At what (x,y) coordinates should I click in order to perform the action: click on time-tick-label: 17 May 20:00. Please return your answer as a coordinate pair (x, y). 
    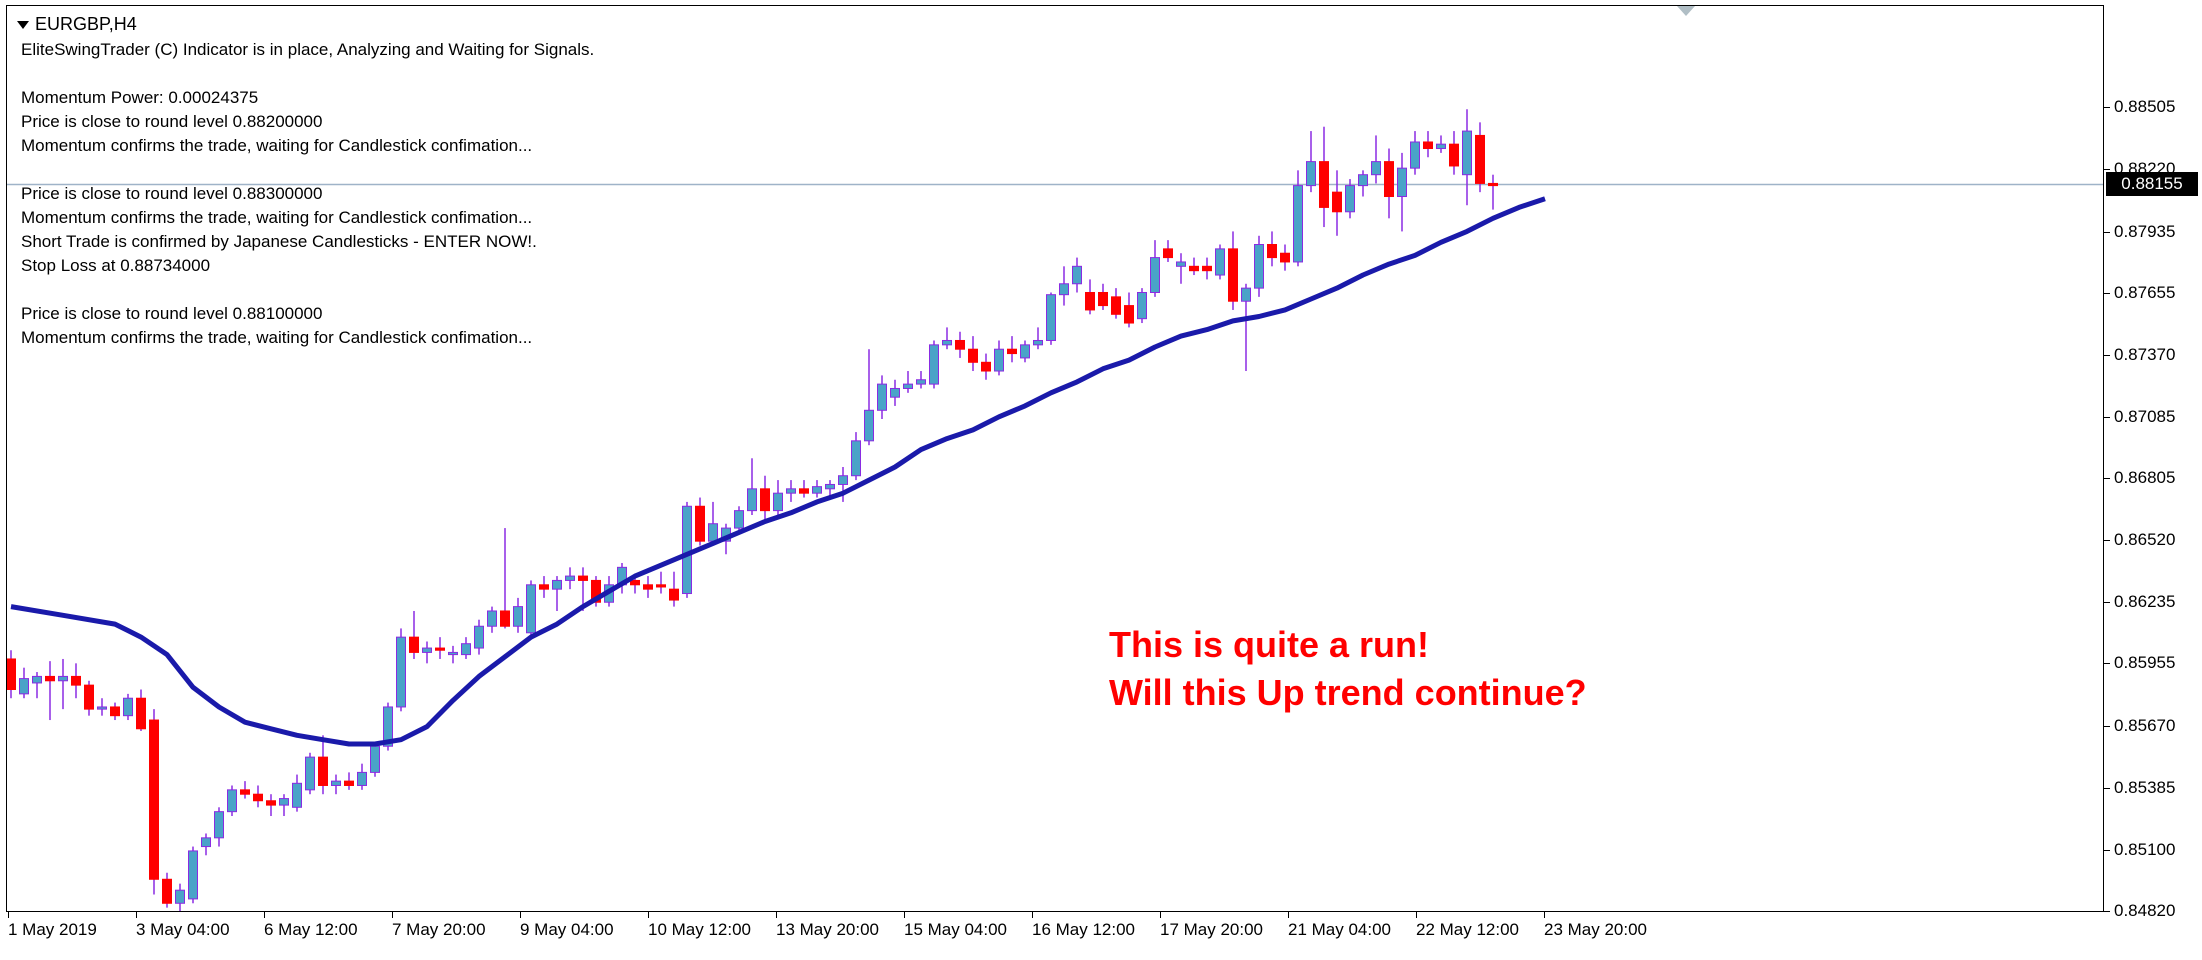
    Looking at the image, I should click on (1212, 929).